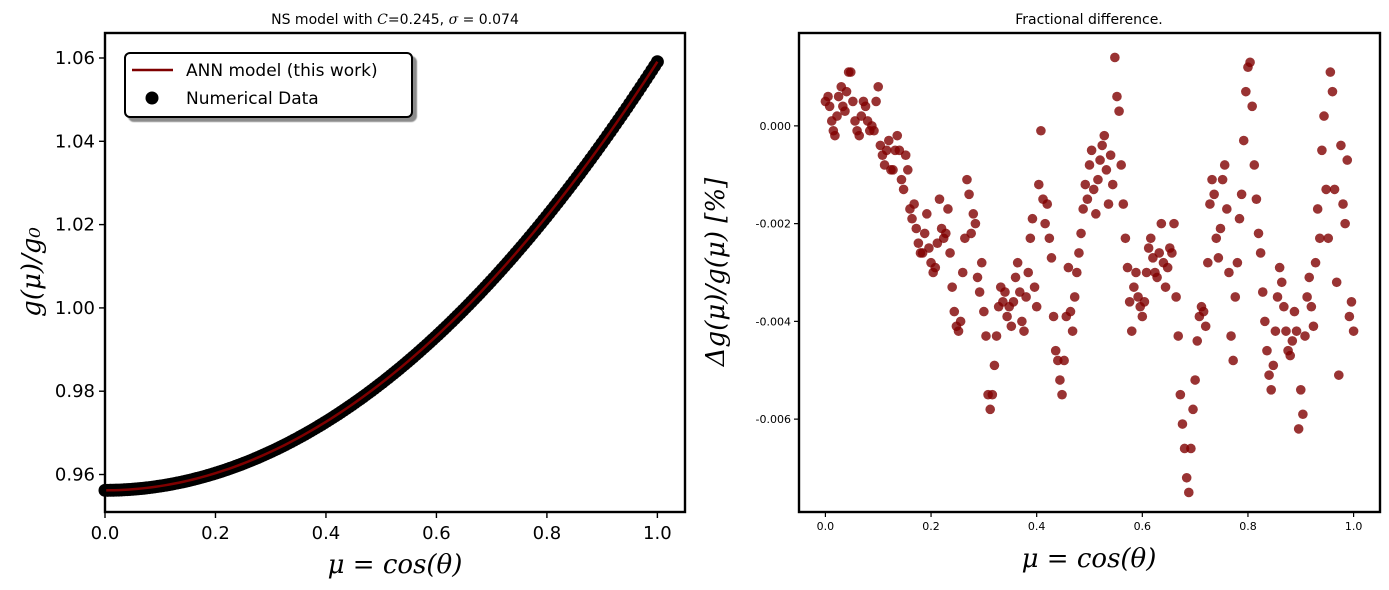 This screenshot has width=1389, height=590. Describe the element at coordinates (381, 528) in the screenshot. I see `left-x-ticks: 0.0 0.2 0.4 0.6 0.8 1.0` at that location.